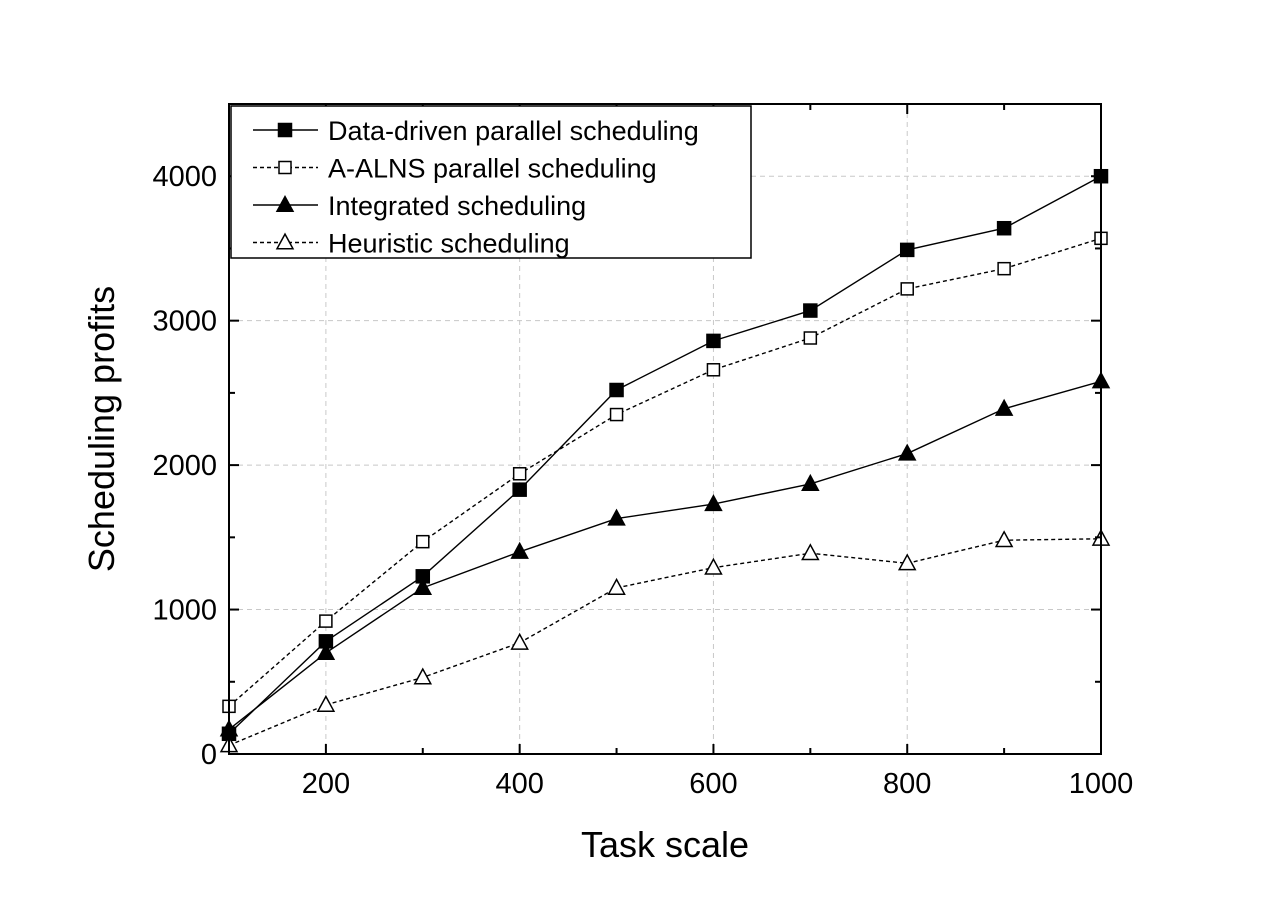  What do you see at coordinates (184, 611) in the screenshot?
I see `y-tick-label: 1000` at bounding box center [184, 611].